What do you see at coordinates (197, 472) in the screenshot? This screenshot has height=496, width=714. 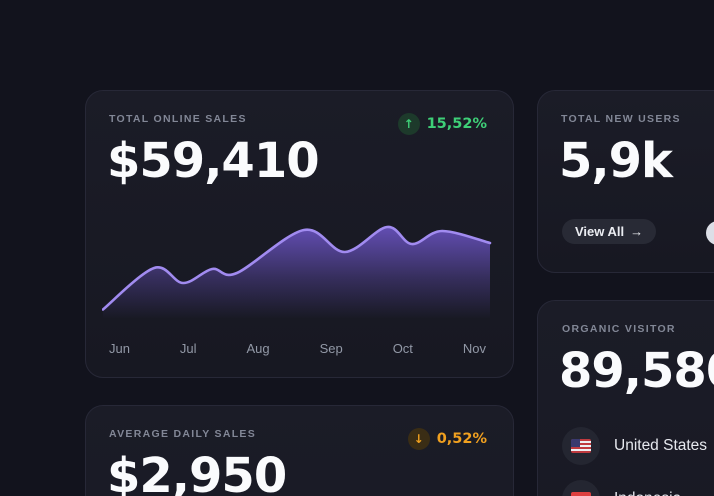 I see `average-daily-sales-value: $2,950` at bounding box center [197, 472].